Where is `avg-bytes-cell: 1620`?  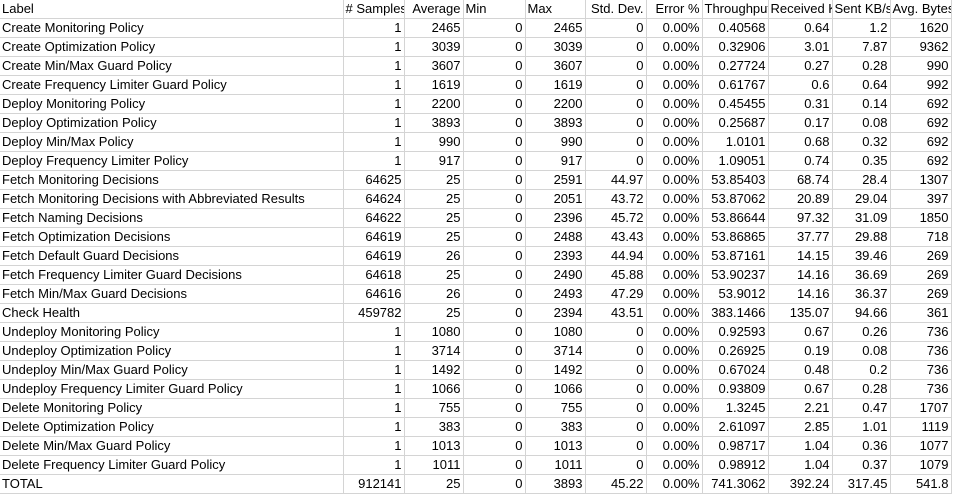
avg-bytes-cell: 1620 is located at coordinates (921, 28).